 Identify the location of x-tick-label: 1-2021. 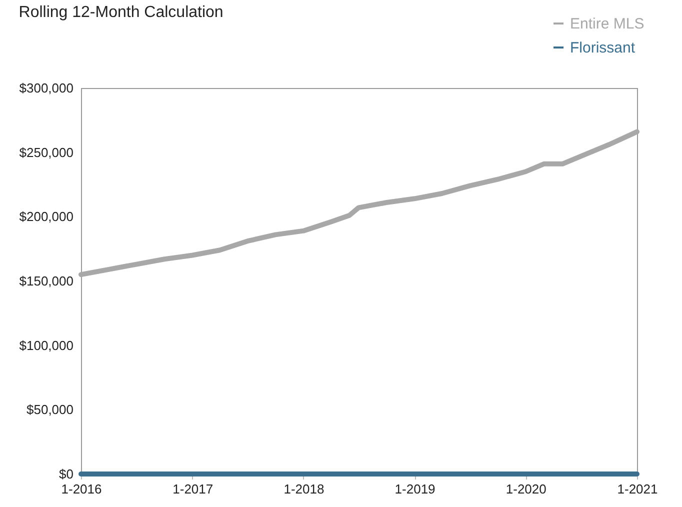
(637, 489).